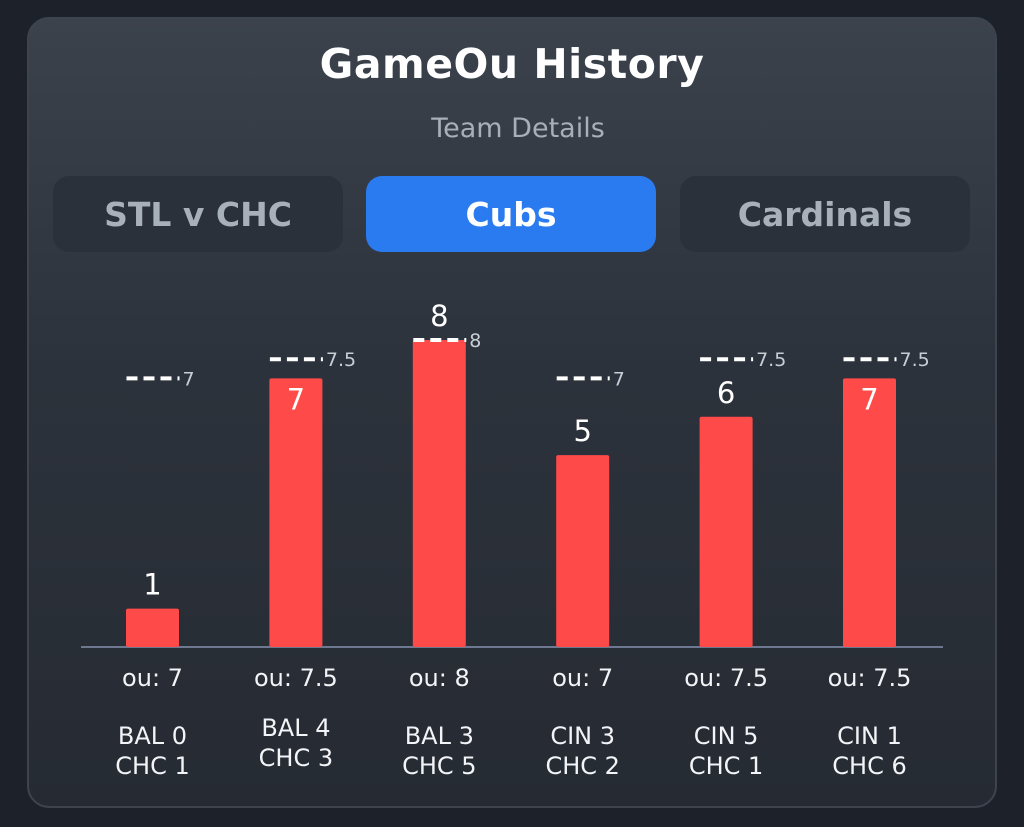 The width and height of the screenshot is (1024, 827). What do you see at coordinates (582, 766) in the screenshot?
I see `score-line2: CHC 2` at bounding box center [582, 766].